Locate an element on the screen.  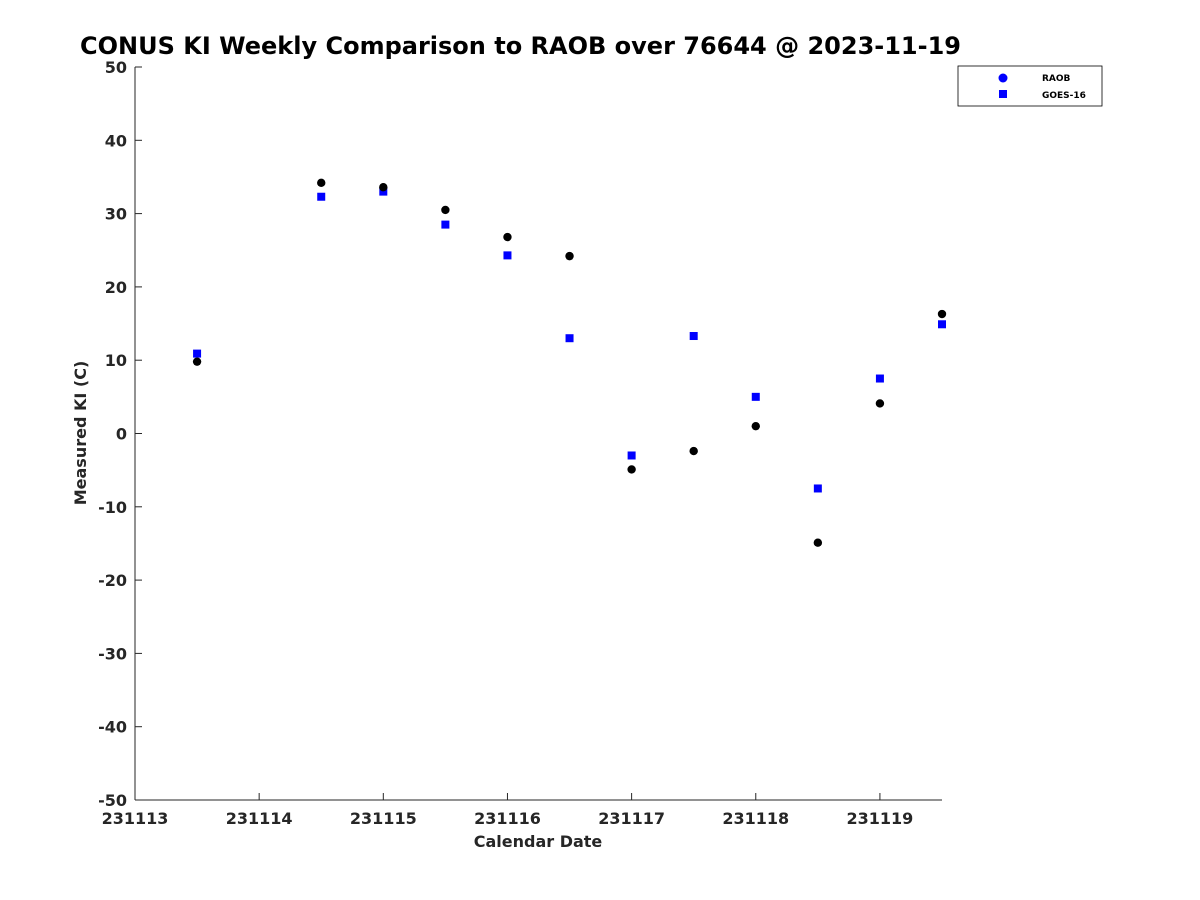
y-tick-label: -40 is located at coordinates (112, 727).